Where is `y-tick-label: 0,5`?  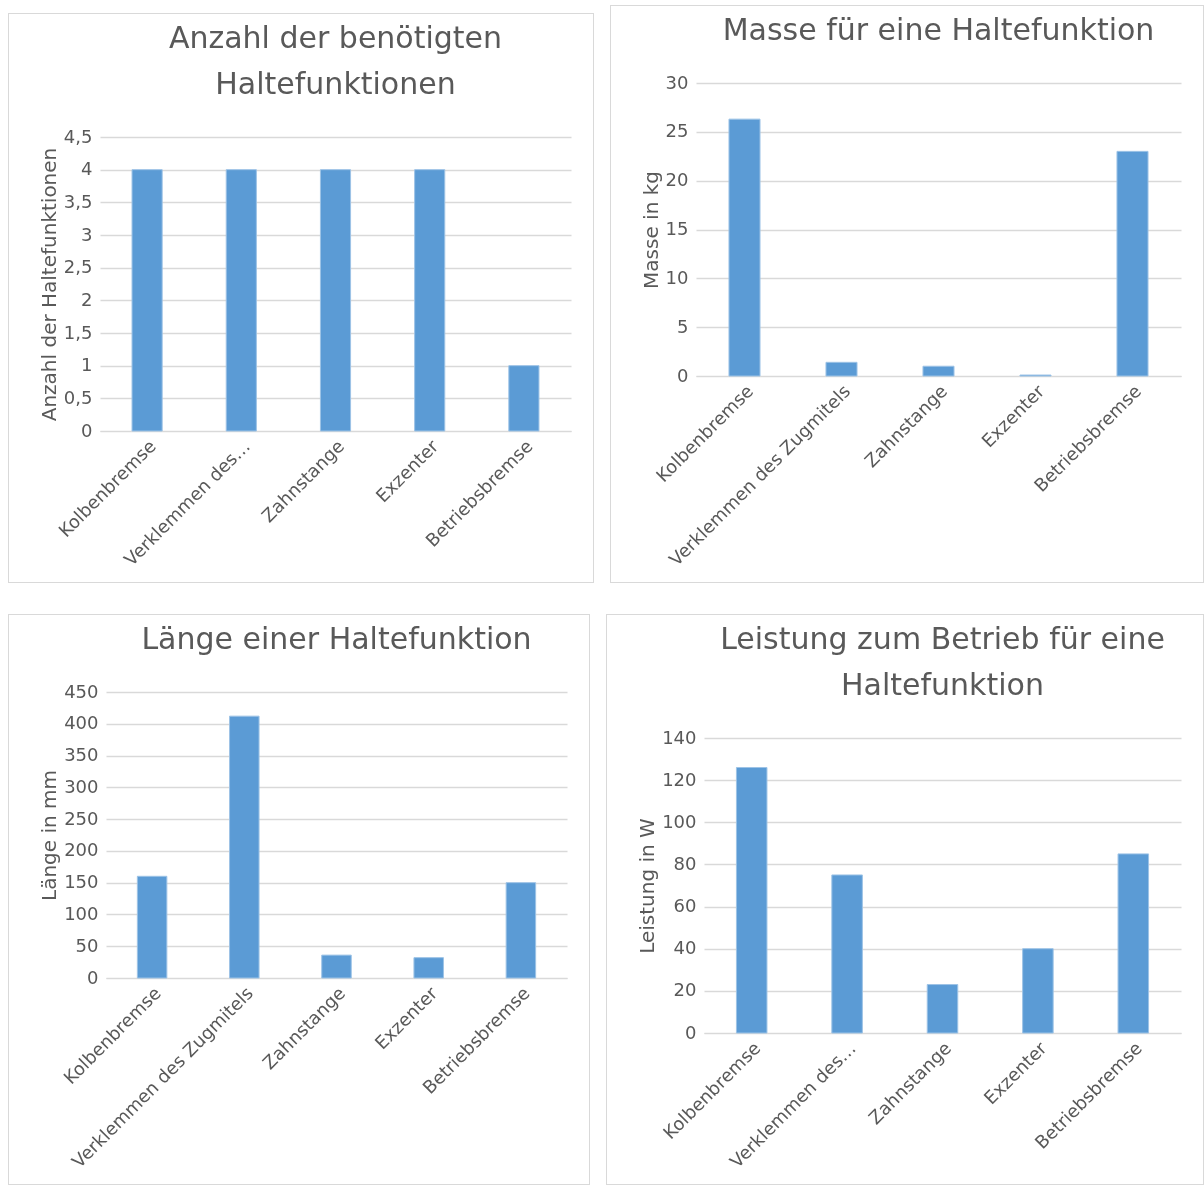 y-tick-label: 0,5 is located at coordinates (78, 397).